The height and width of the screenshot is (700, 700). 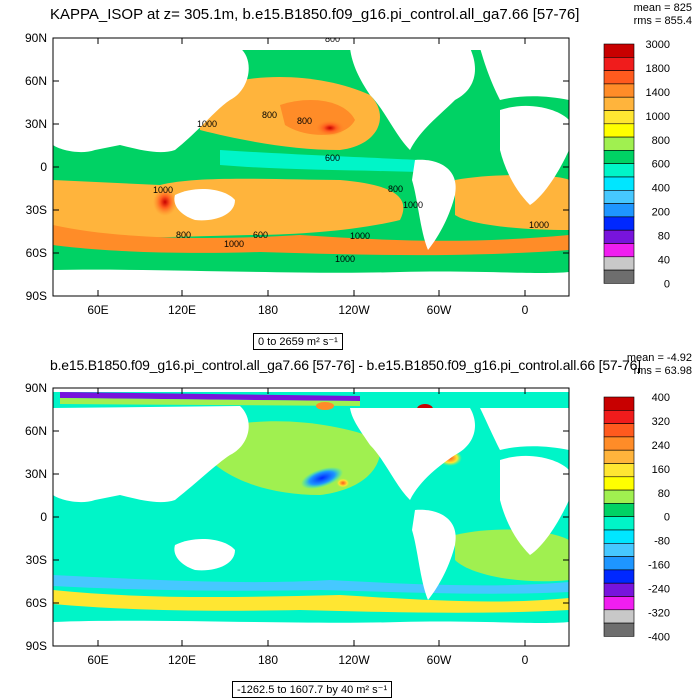 I want to click on panel2-samerica, so click(x=434, y=554).